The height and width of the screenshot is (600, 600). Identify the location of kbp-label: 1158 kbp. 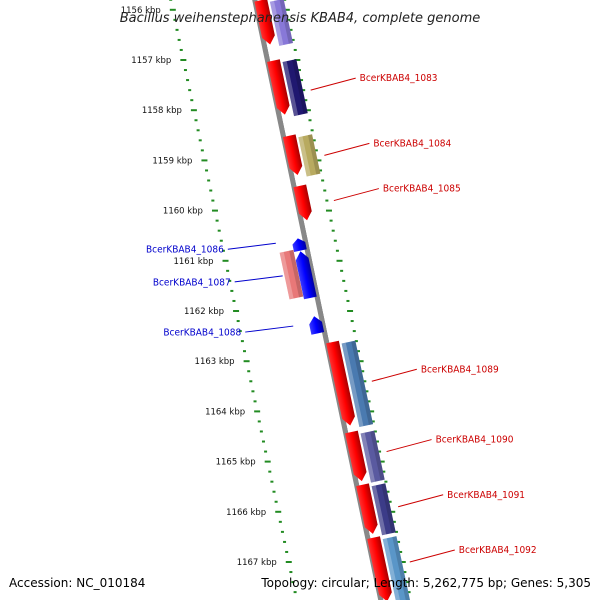
(162, 111).